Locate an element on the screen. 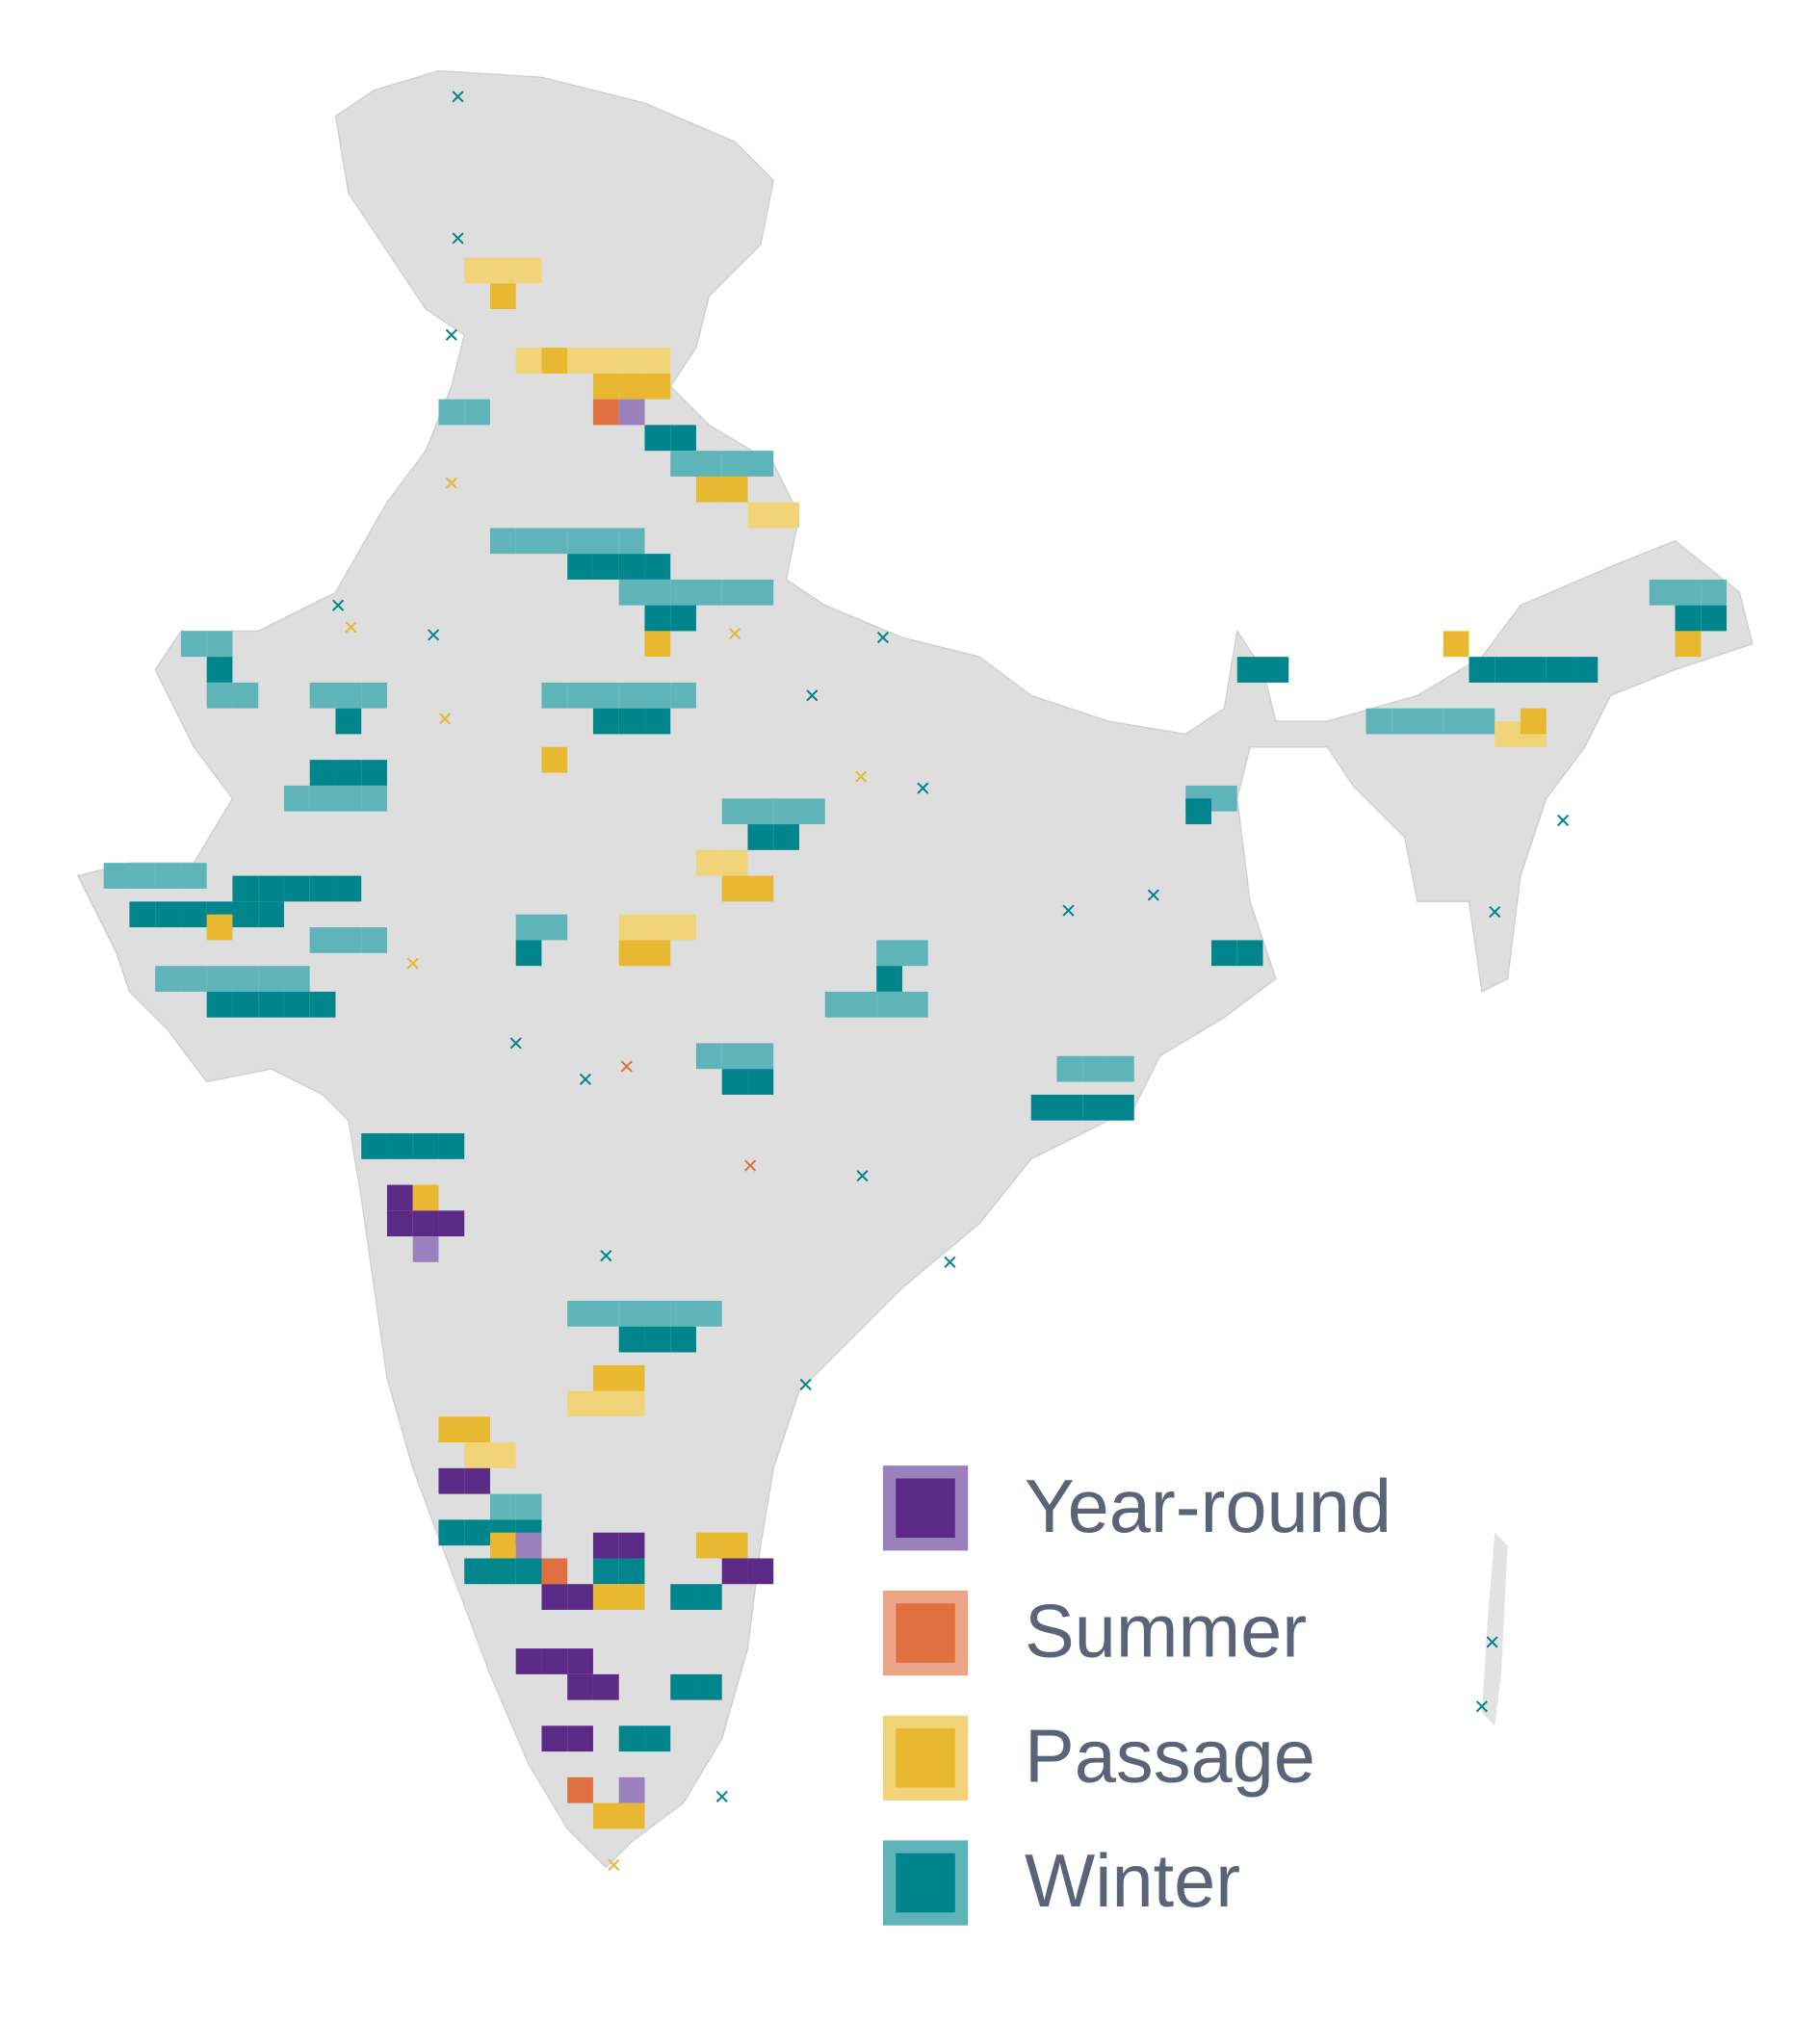 The width and height of the screenshot is (1820, 2022). legend-swatch is located at coordinates (925, 1883).